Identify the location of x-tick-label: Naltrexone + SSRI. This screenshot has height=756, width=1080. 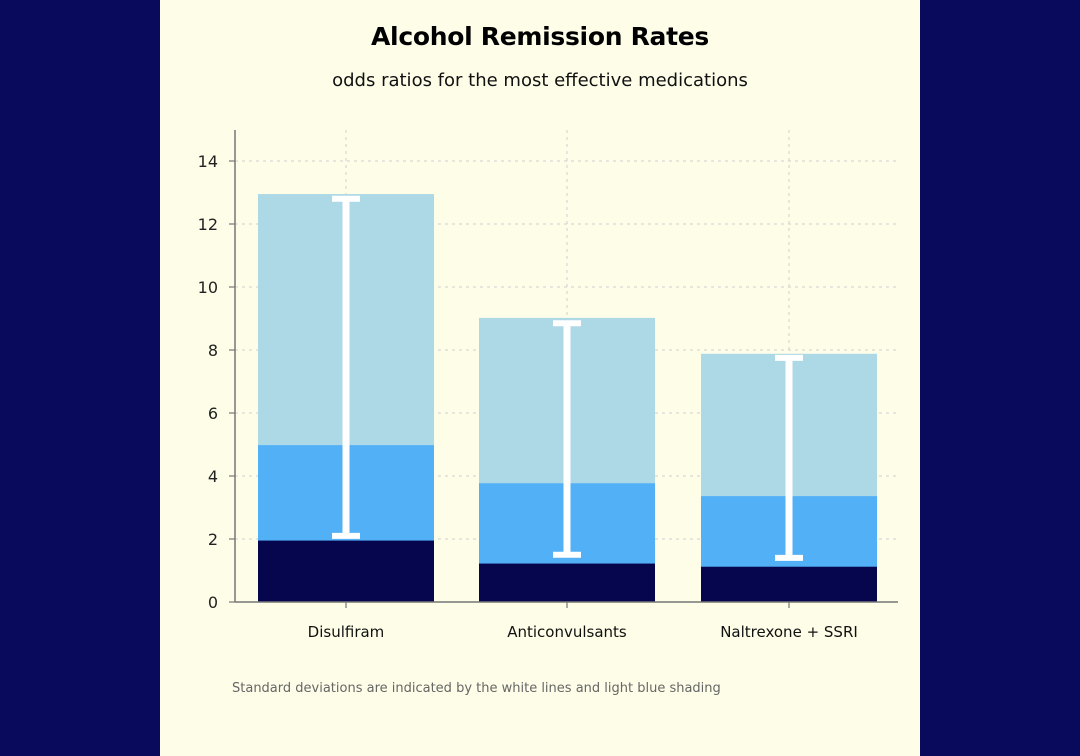
(789, 632).